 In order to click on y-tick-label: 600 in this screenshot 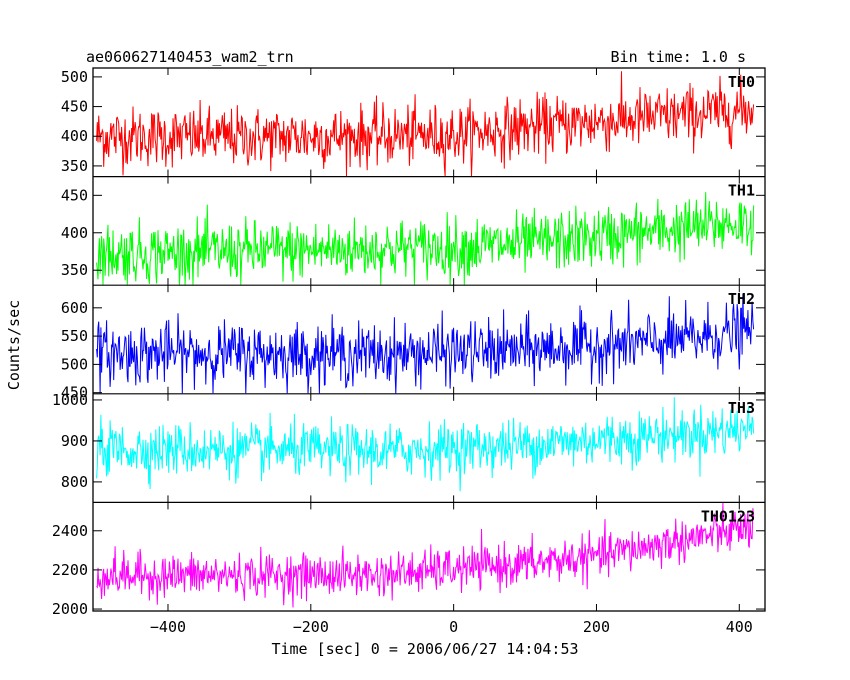, I will do `click(74, 308)`.